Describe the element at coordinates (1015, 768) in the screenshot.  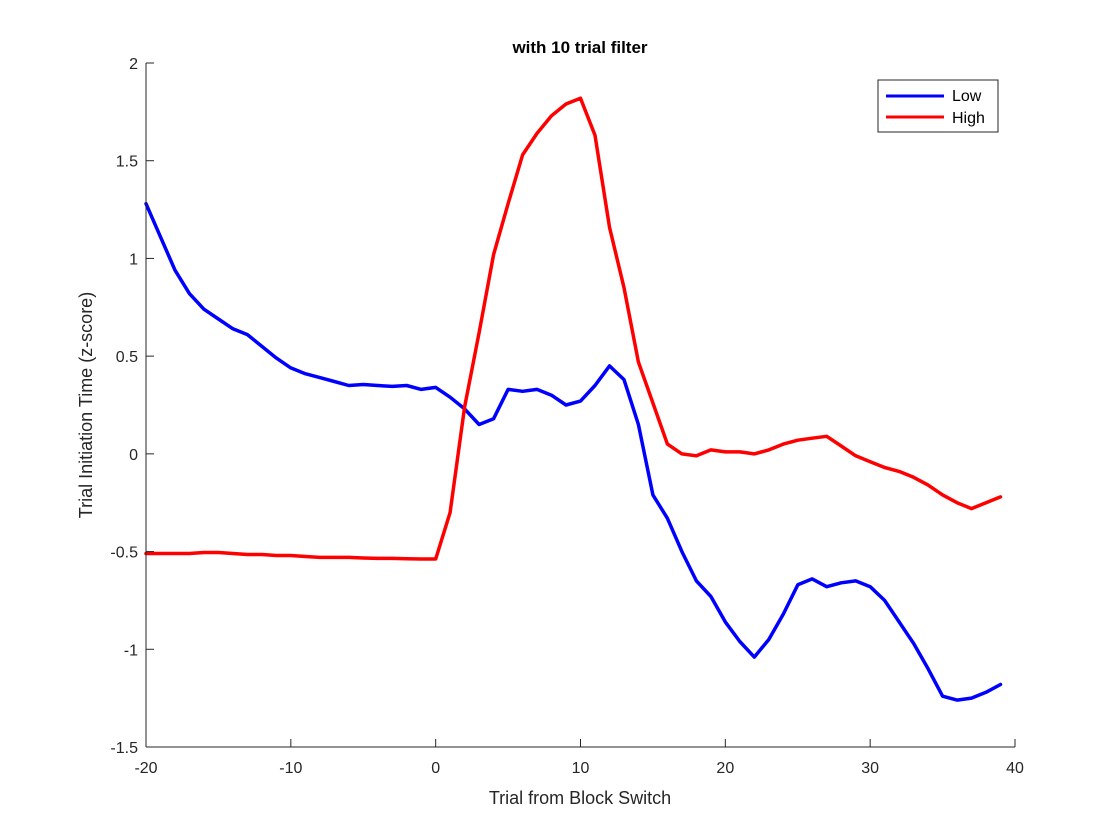
I see `x-tick-label: 40` at that location.